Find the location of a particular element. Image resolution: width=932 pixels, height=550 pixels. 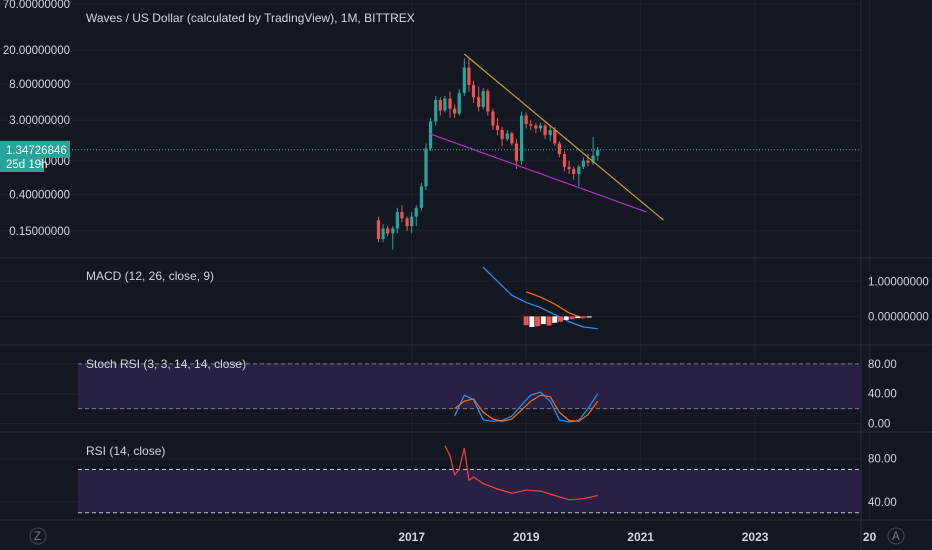

last-price-value: 1.34726846 is located at coordinates (36, 151).